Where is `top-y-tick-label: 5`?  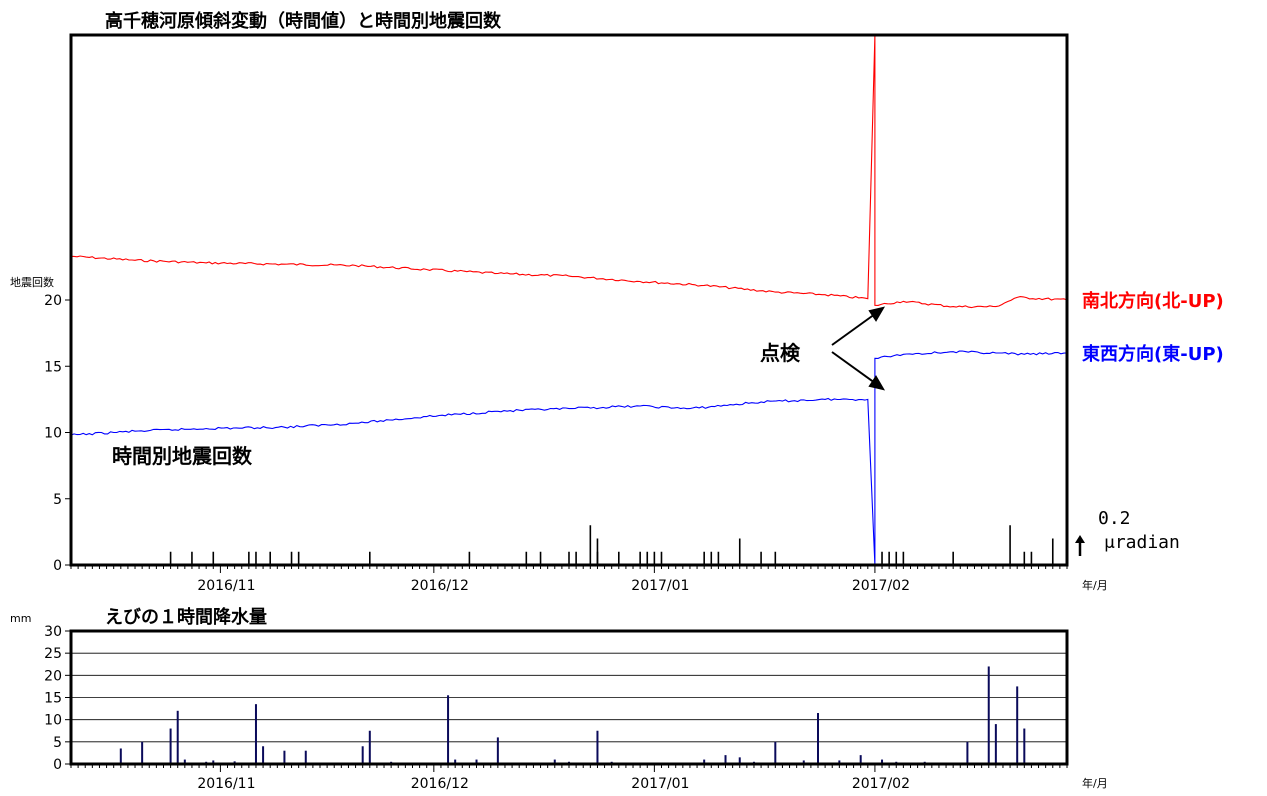
top-y-tick-label: 5 is located at coordinates (57, 500).